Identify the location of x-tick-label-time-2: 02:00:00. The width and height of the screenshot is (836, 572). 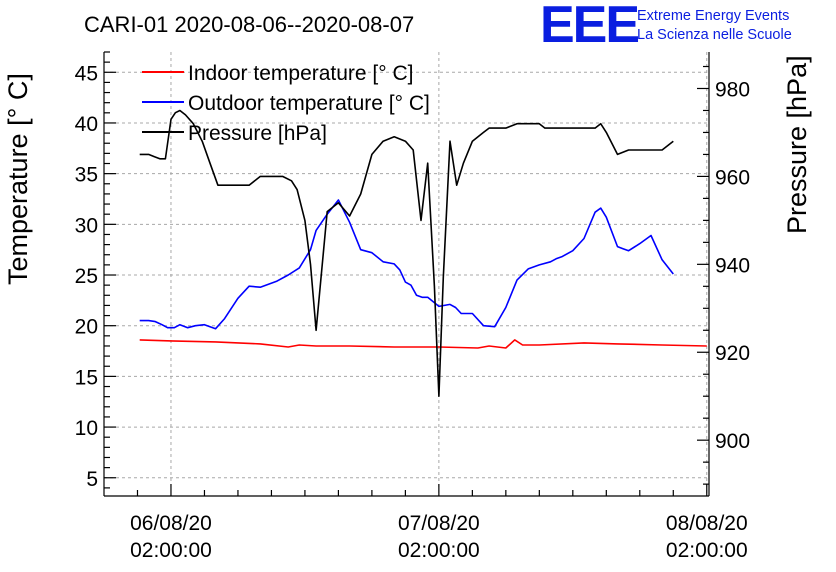
(707, 550).